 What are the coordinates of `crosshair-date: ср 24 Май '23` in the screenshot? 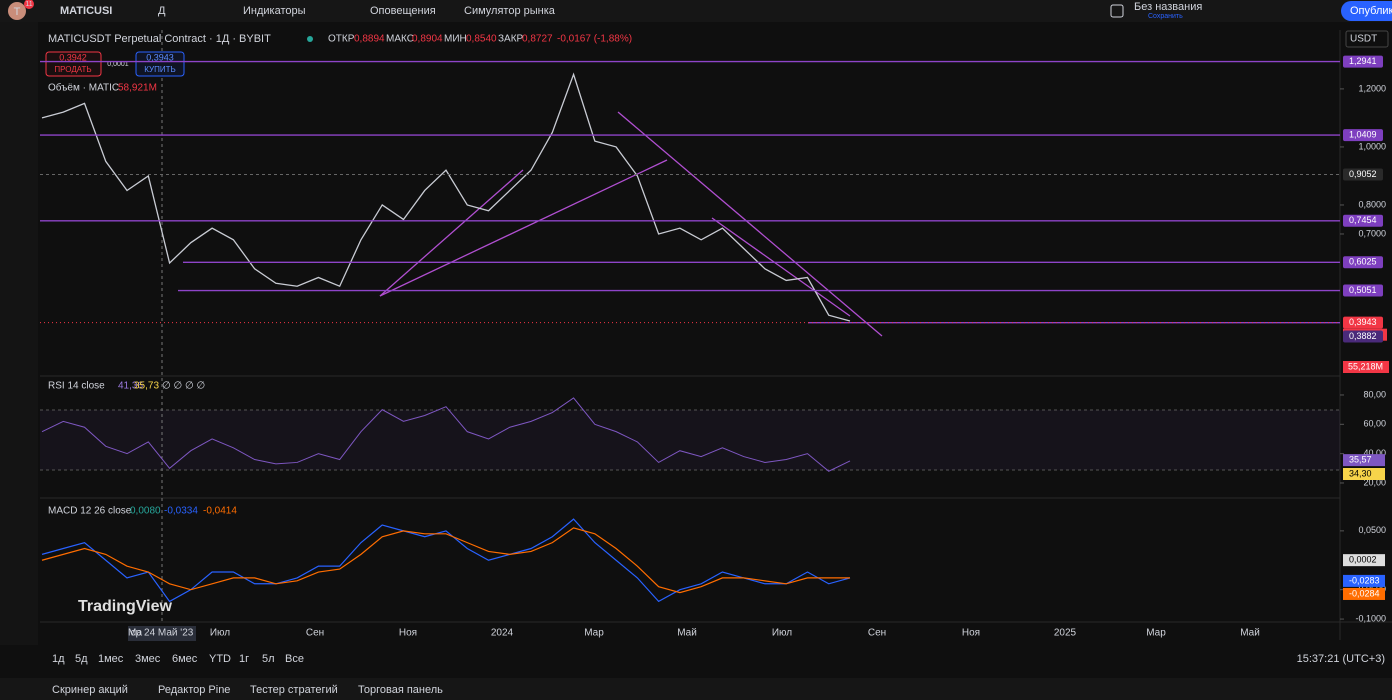 It's located at (162, 633).